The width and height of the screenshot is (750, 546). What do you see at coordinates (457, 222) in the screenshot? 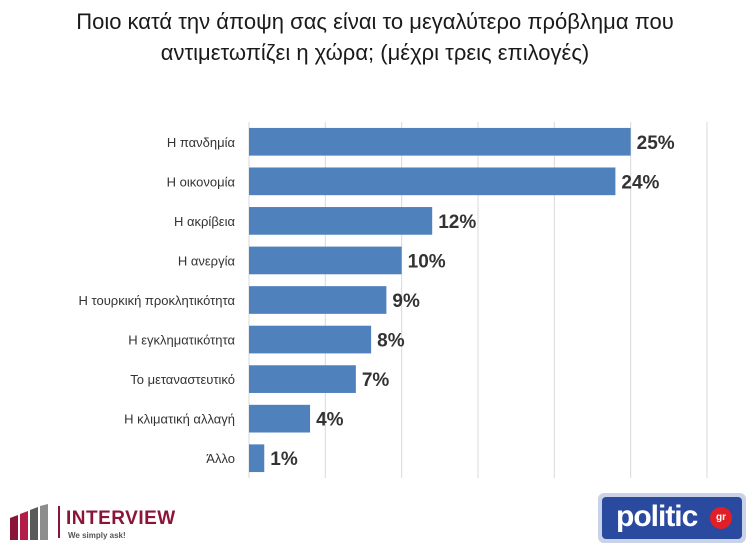
I see `value-label: 12%` at bounding box center [457, 222].